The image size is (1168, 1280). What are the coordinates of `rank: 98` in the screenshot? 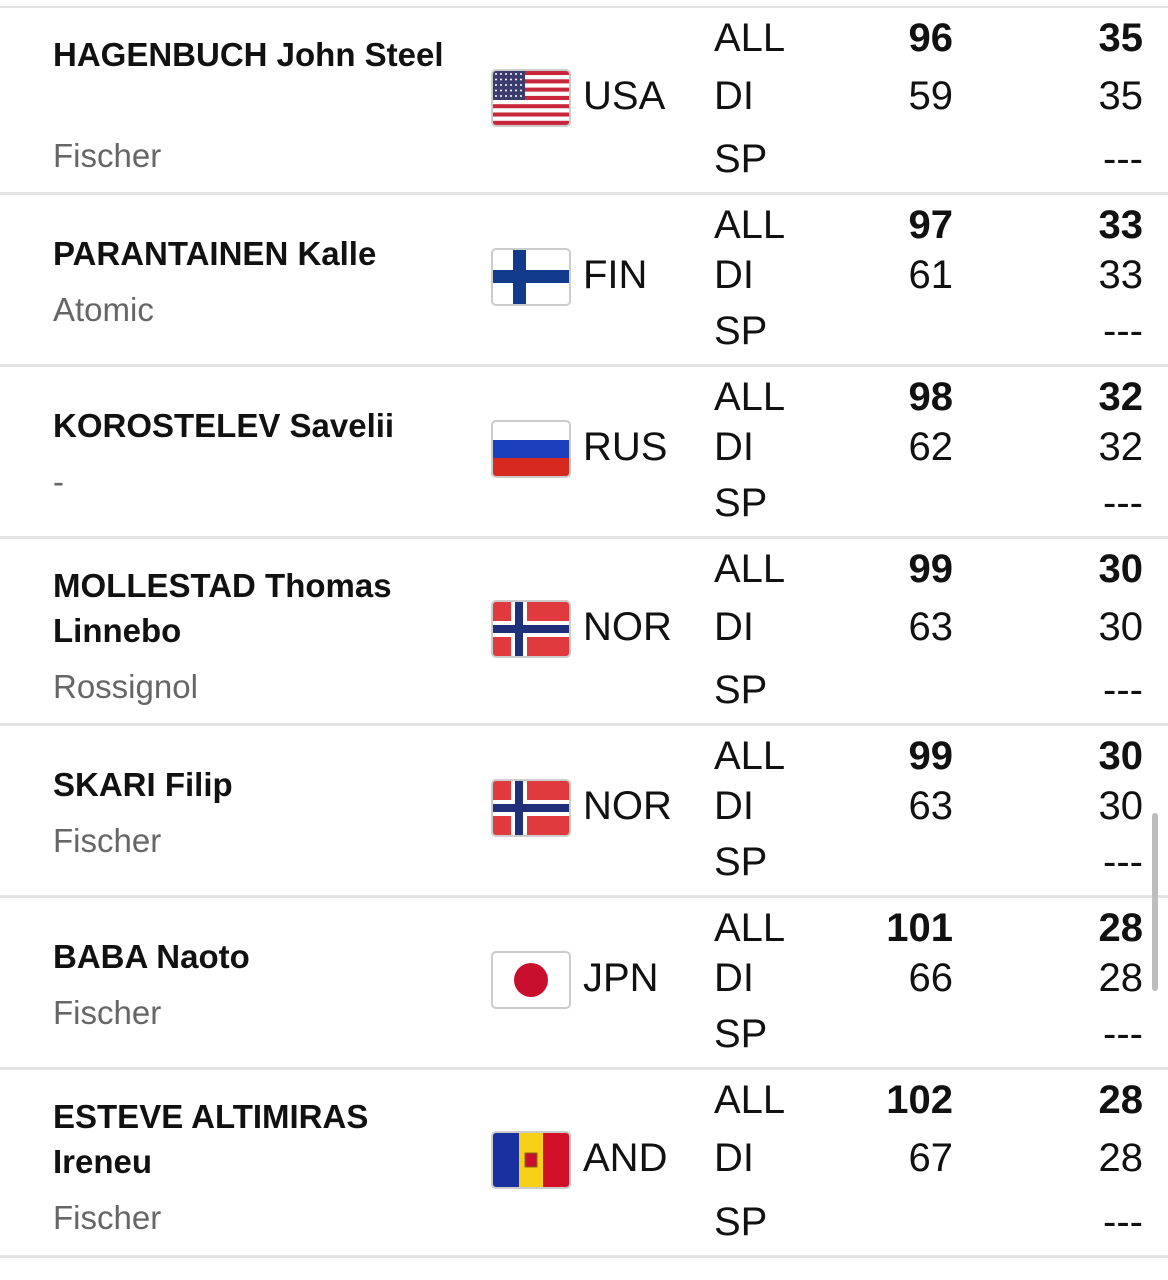 It's located at (931, 397).